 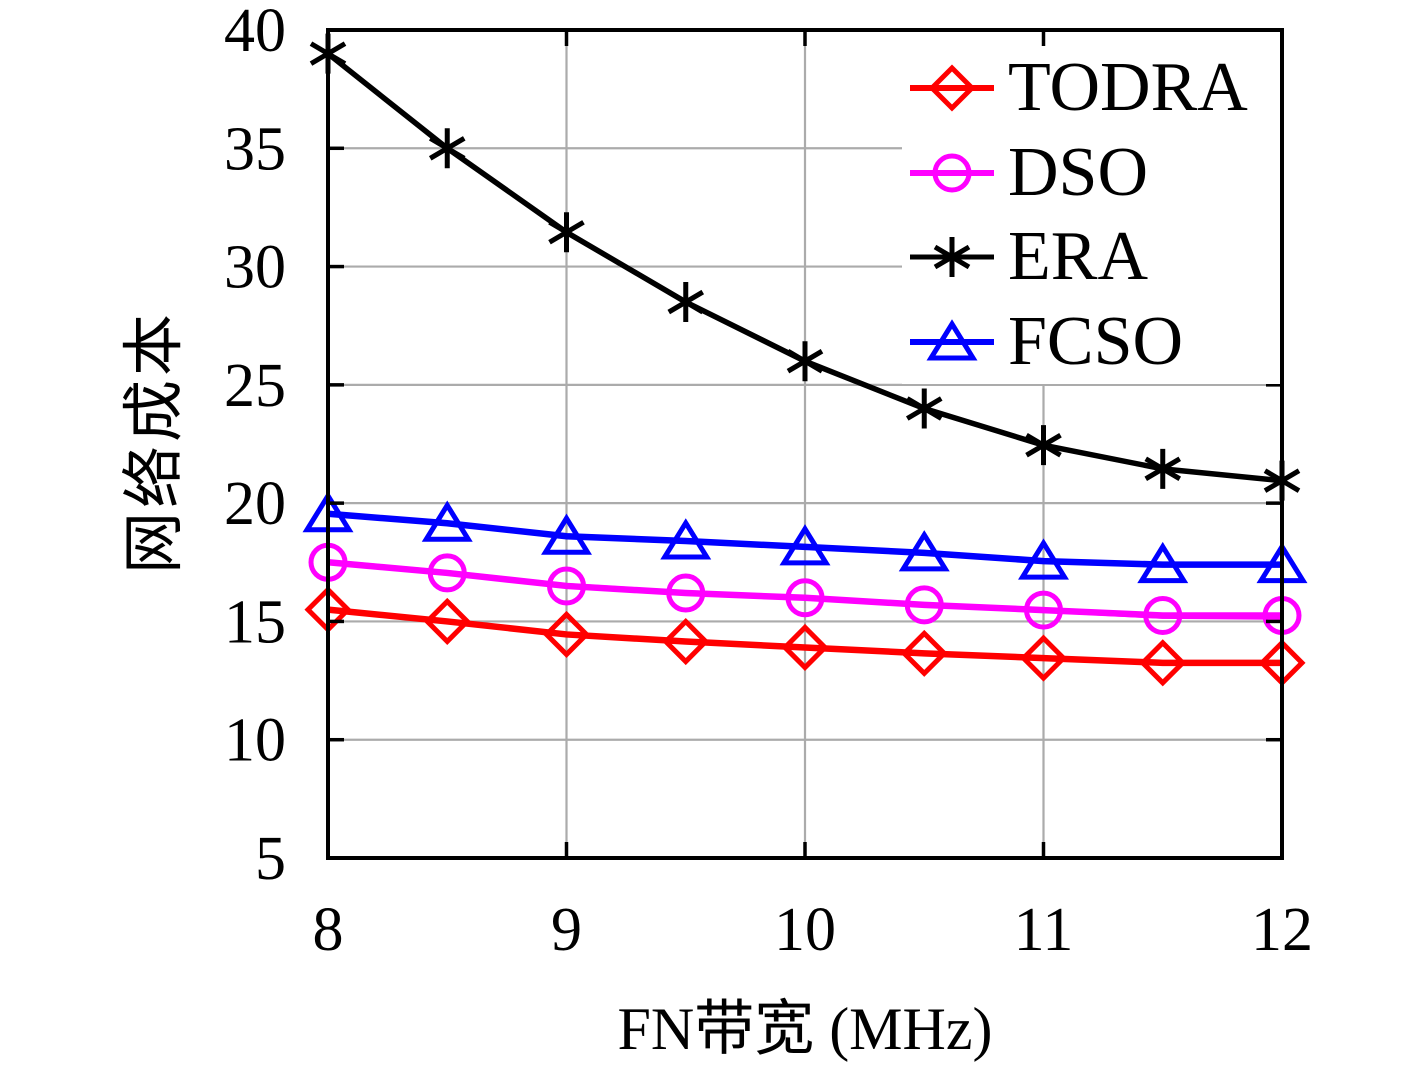 I want to click on legend-label-ERA: ERA, so click(x=1078, y=257).